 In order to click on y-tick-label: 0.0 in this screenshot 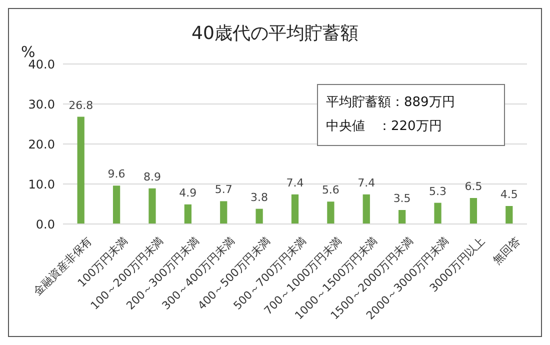, I will do `click(45, 224)`.